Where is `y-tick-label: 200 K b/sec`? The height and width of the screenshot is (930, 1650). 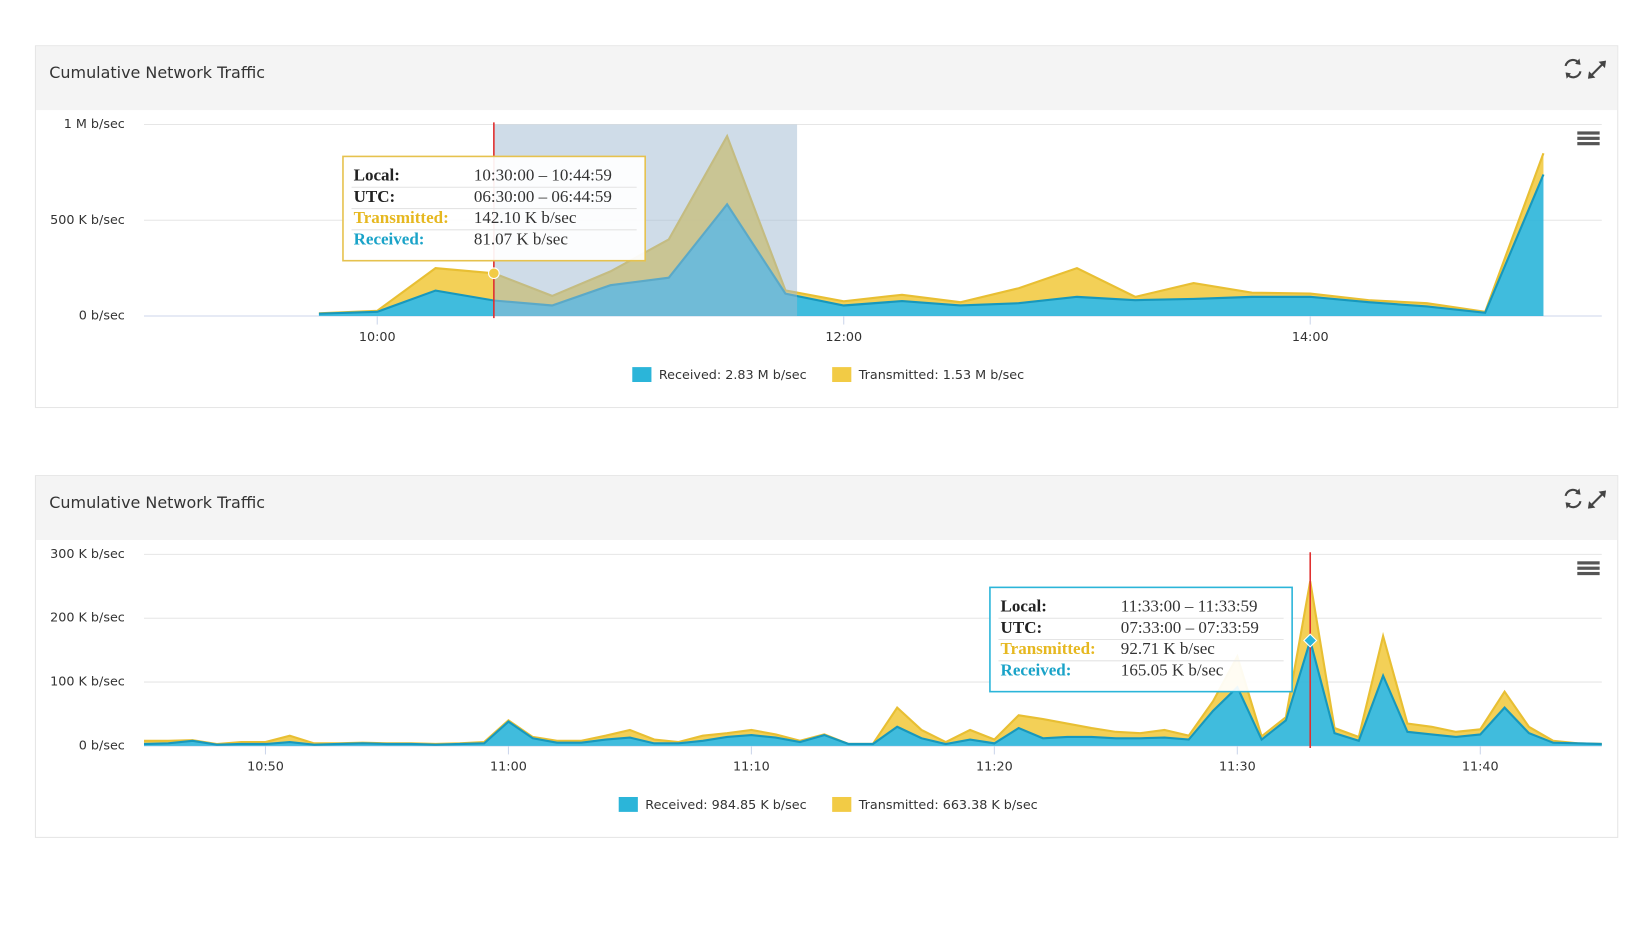 y-tick-label: 200 K b/sec is located at coordinates (87, 618).